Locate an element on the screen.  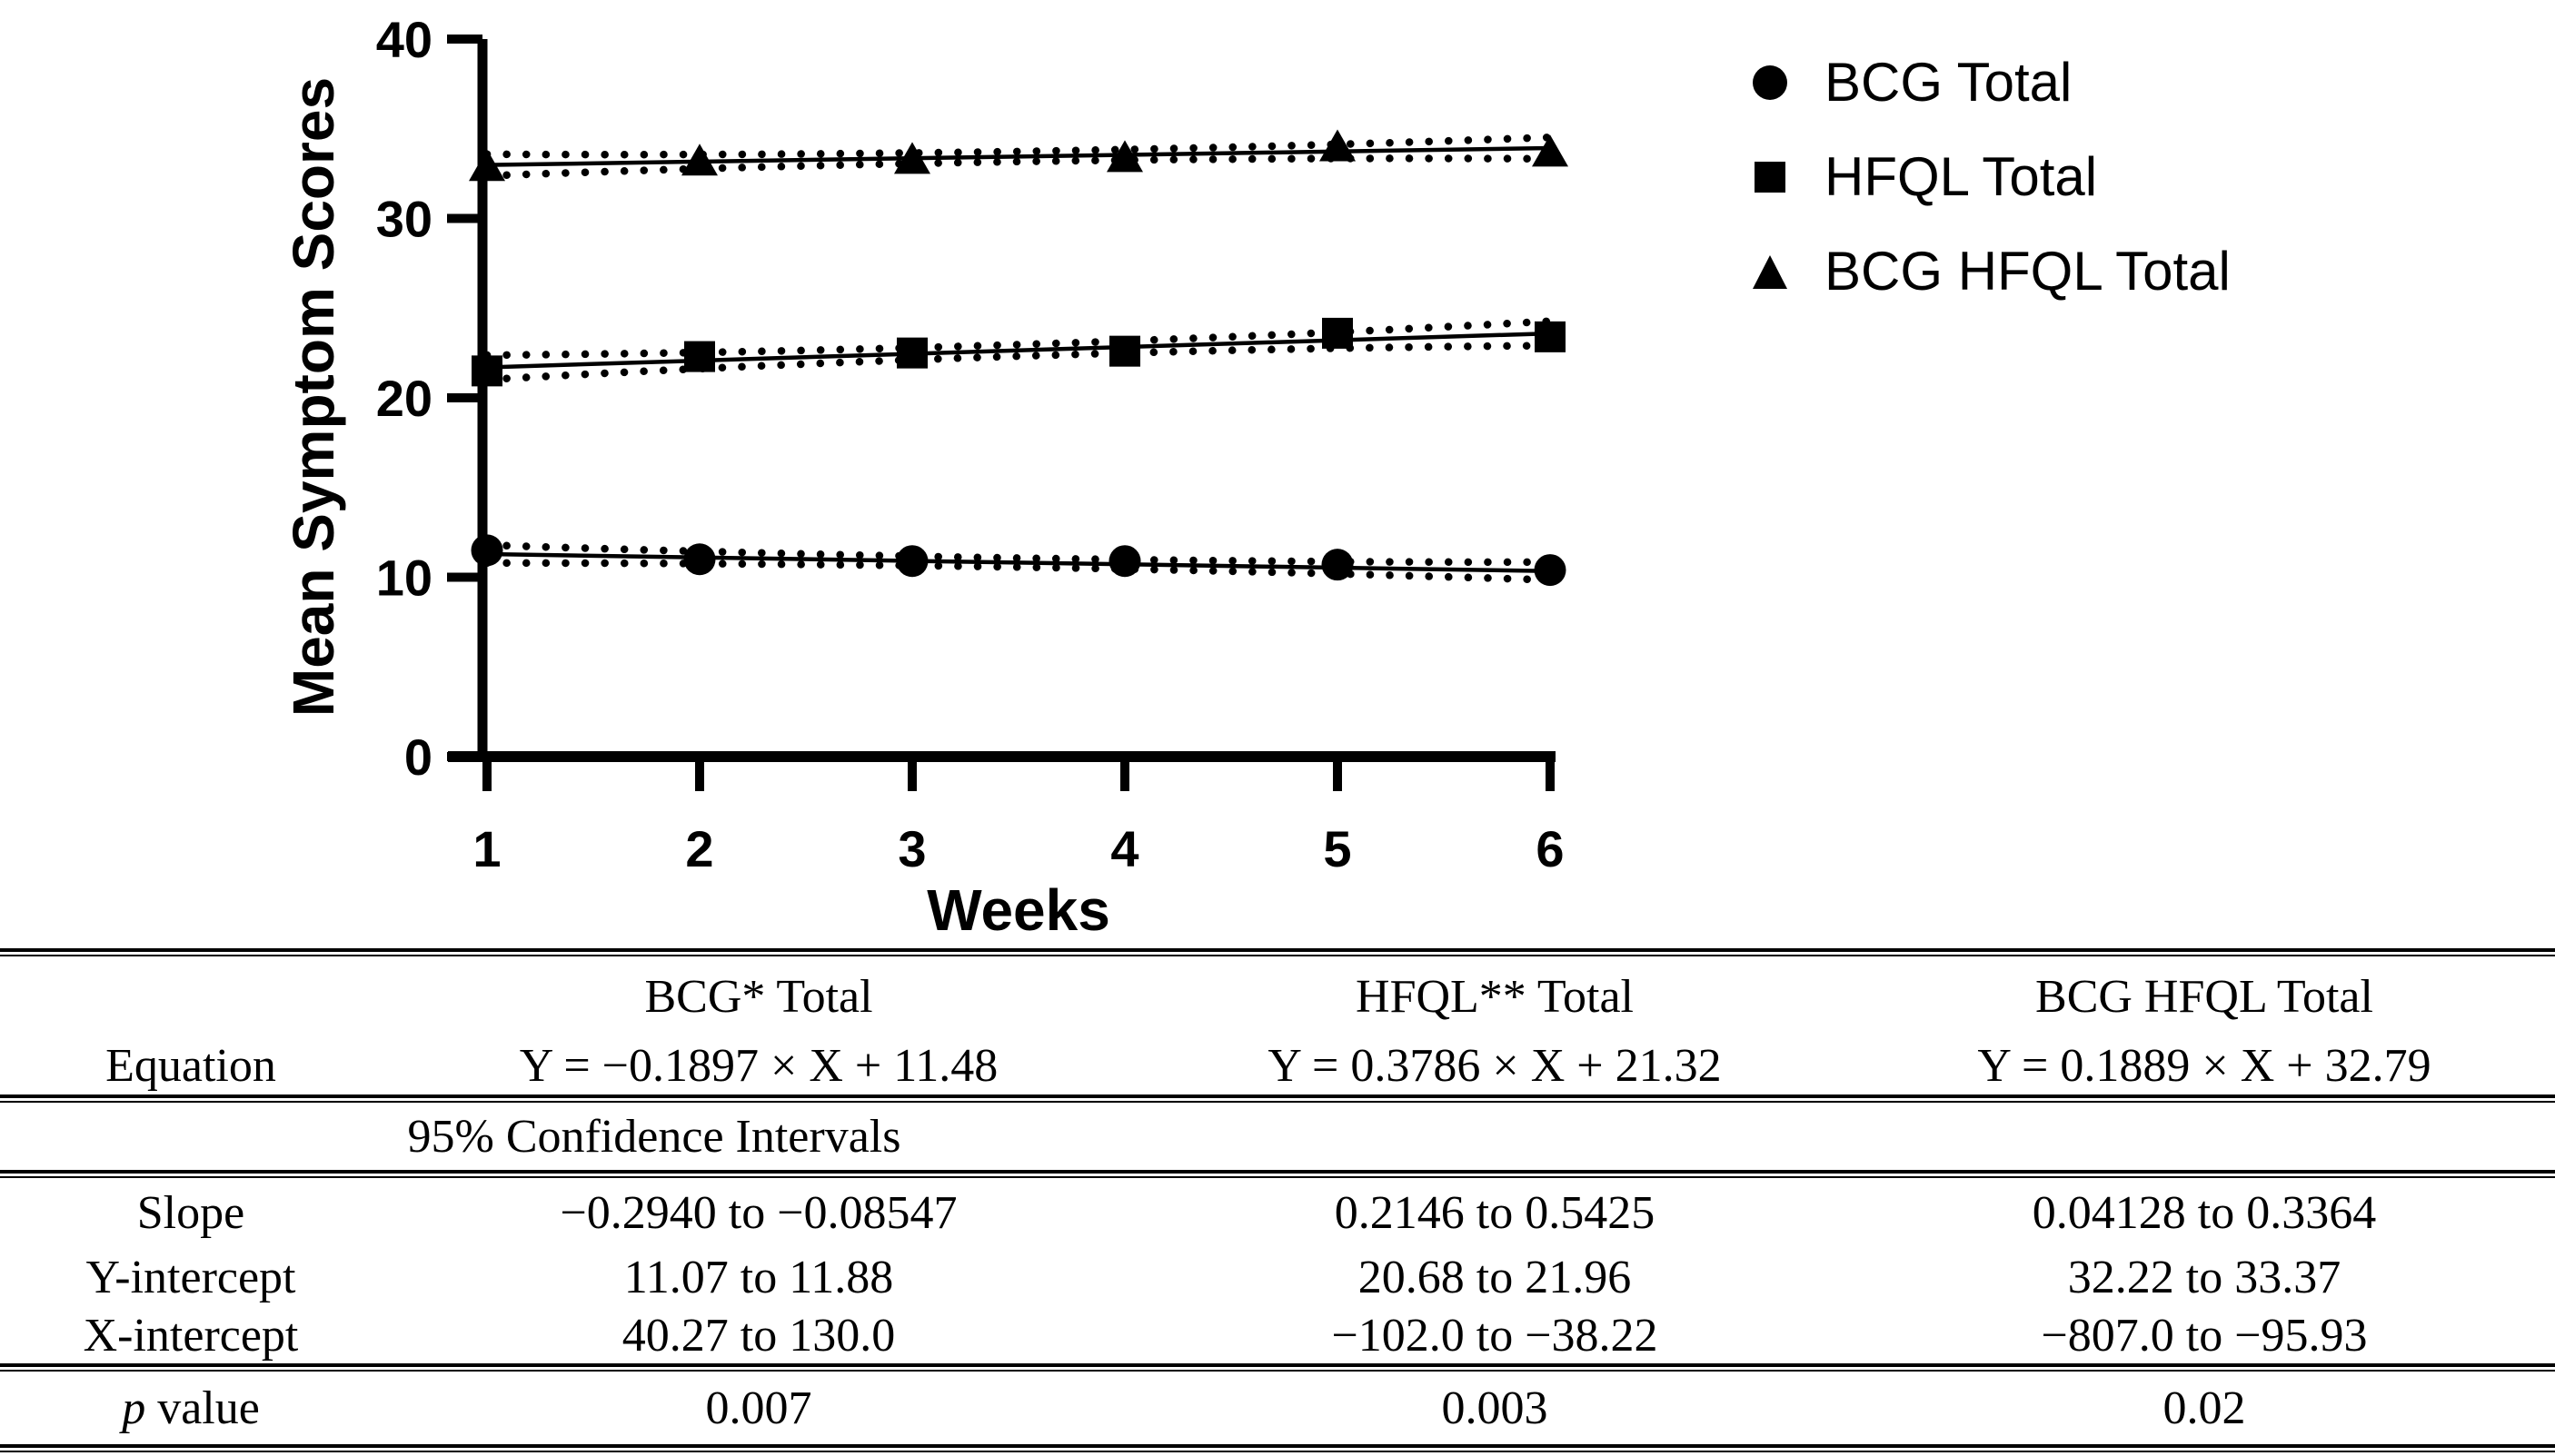
chart-legend: BCG Total HFQL Total BCG HFQL Total is located at coordinates (1990, 177).